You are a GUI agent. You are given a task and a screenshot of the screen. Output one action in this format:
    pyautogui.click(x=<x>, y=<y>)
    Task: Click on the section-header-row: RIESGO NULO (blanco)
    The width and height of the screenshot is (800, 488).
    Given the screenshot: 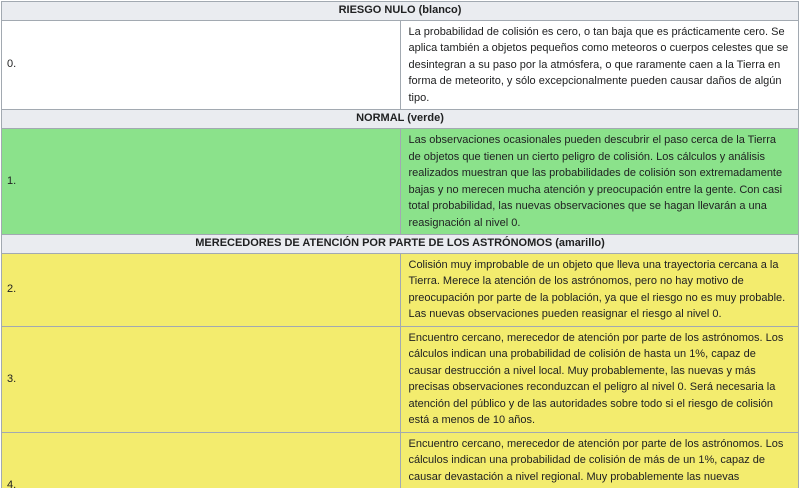 What is the action you would take?
    pyautogui.click(x=400, y=11)
    